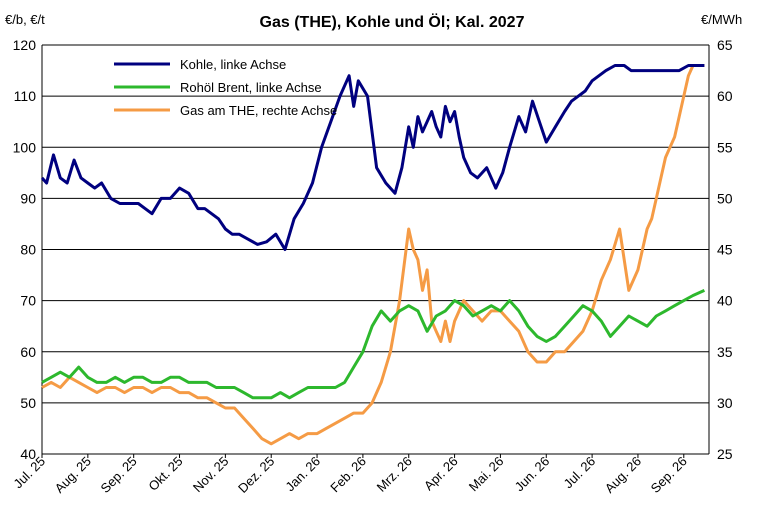 Image resolution: width=760 pixels, height=517 pixels. What do you see at coordinates (233, 64) in the screenshot?
I see `legend-label-kohle: Kohle, linke Achse` at bounding box center [233, 64].